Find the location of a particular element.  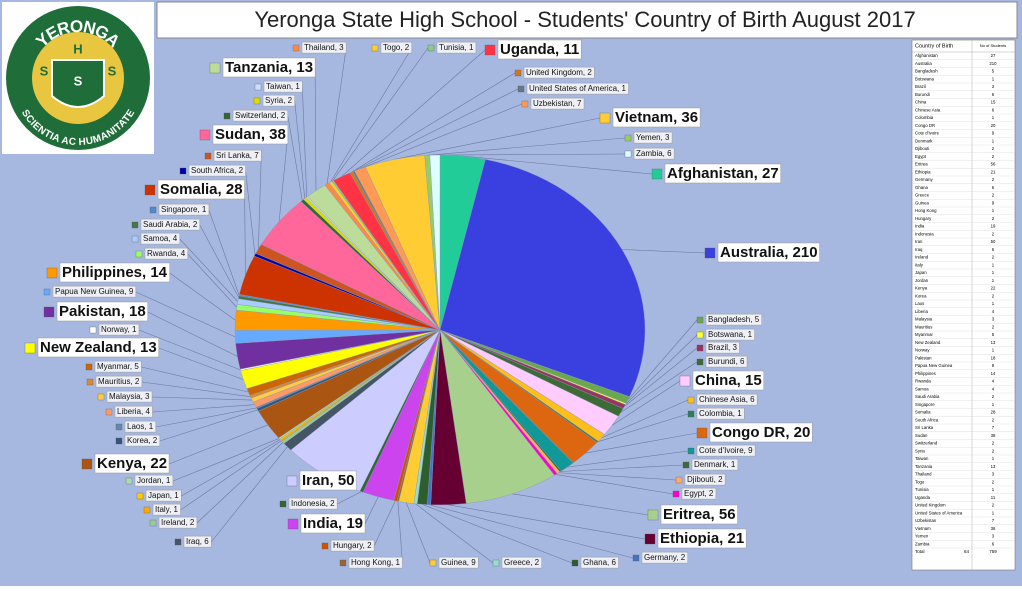

table-cell: 9 is located at coordinates (993, 202).